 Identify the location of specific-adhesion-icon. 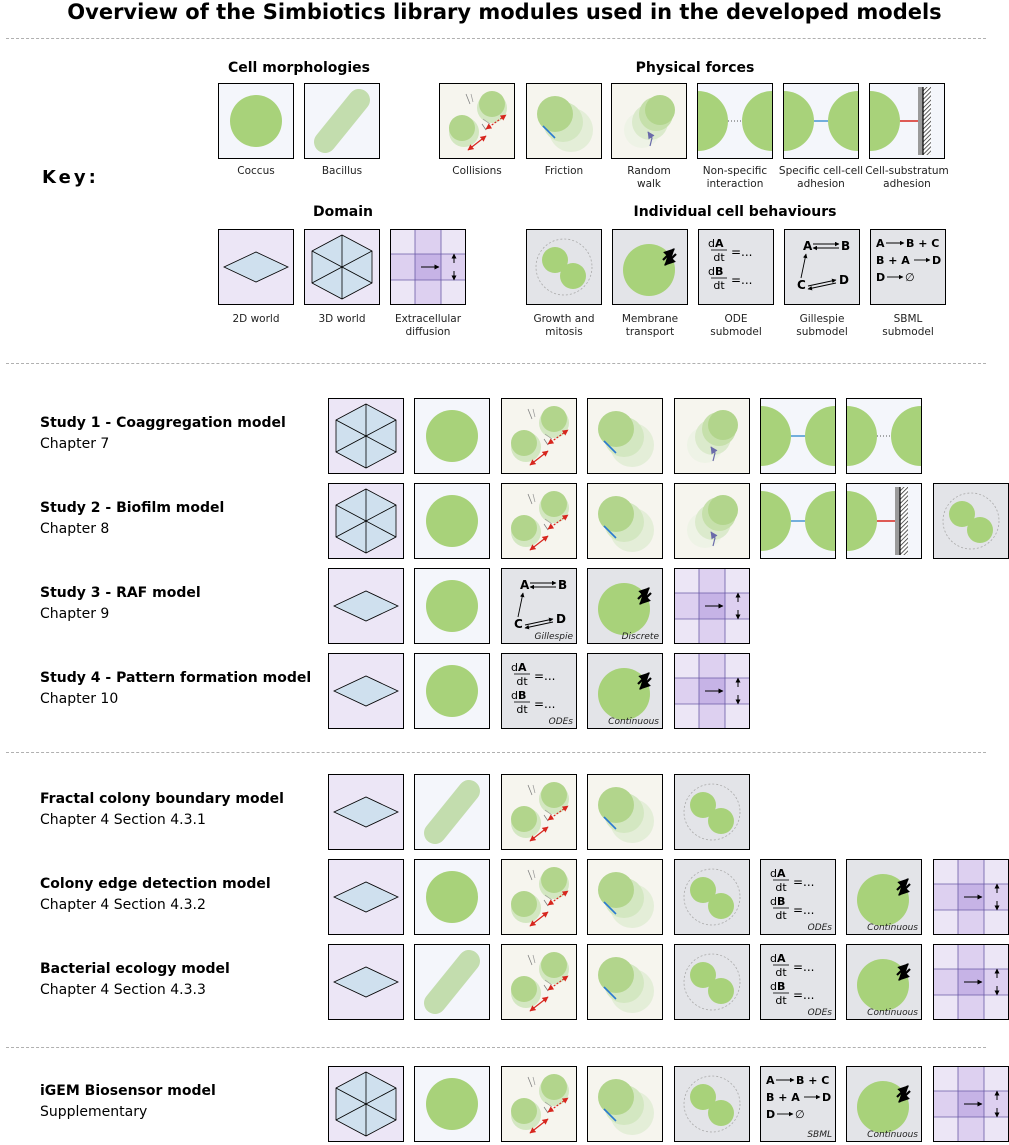
(821, 121).